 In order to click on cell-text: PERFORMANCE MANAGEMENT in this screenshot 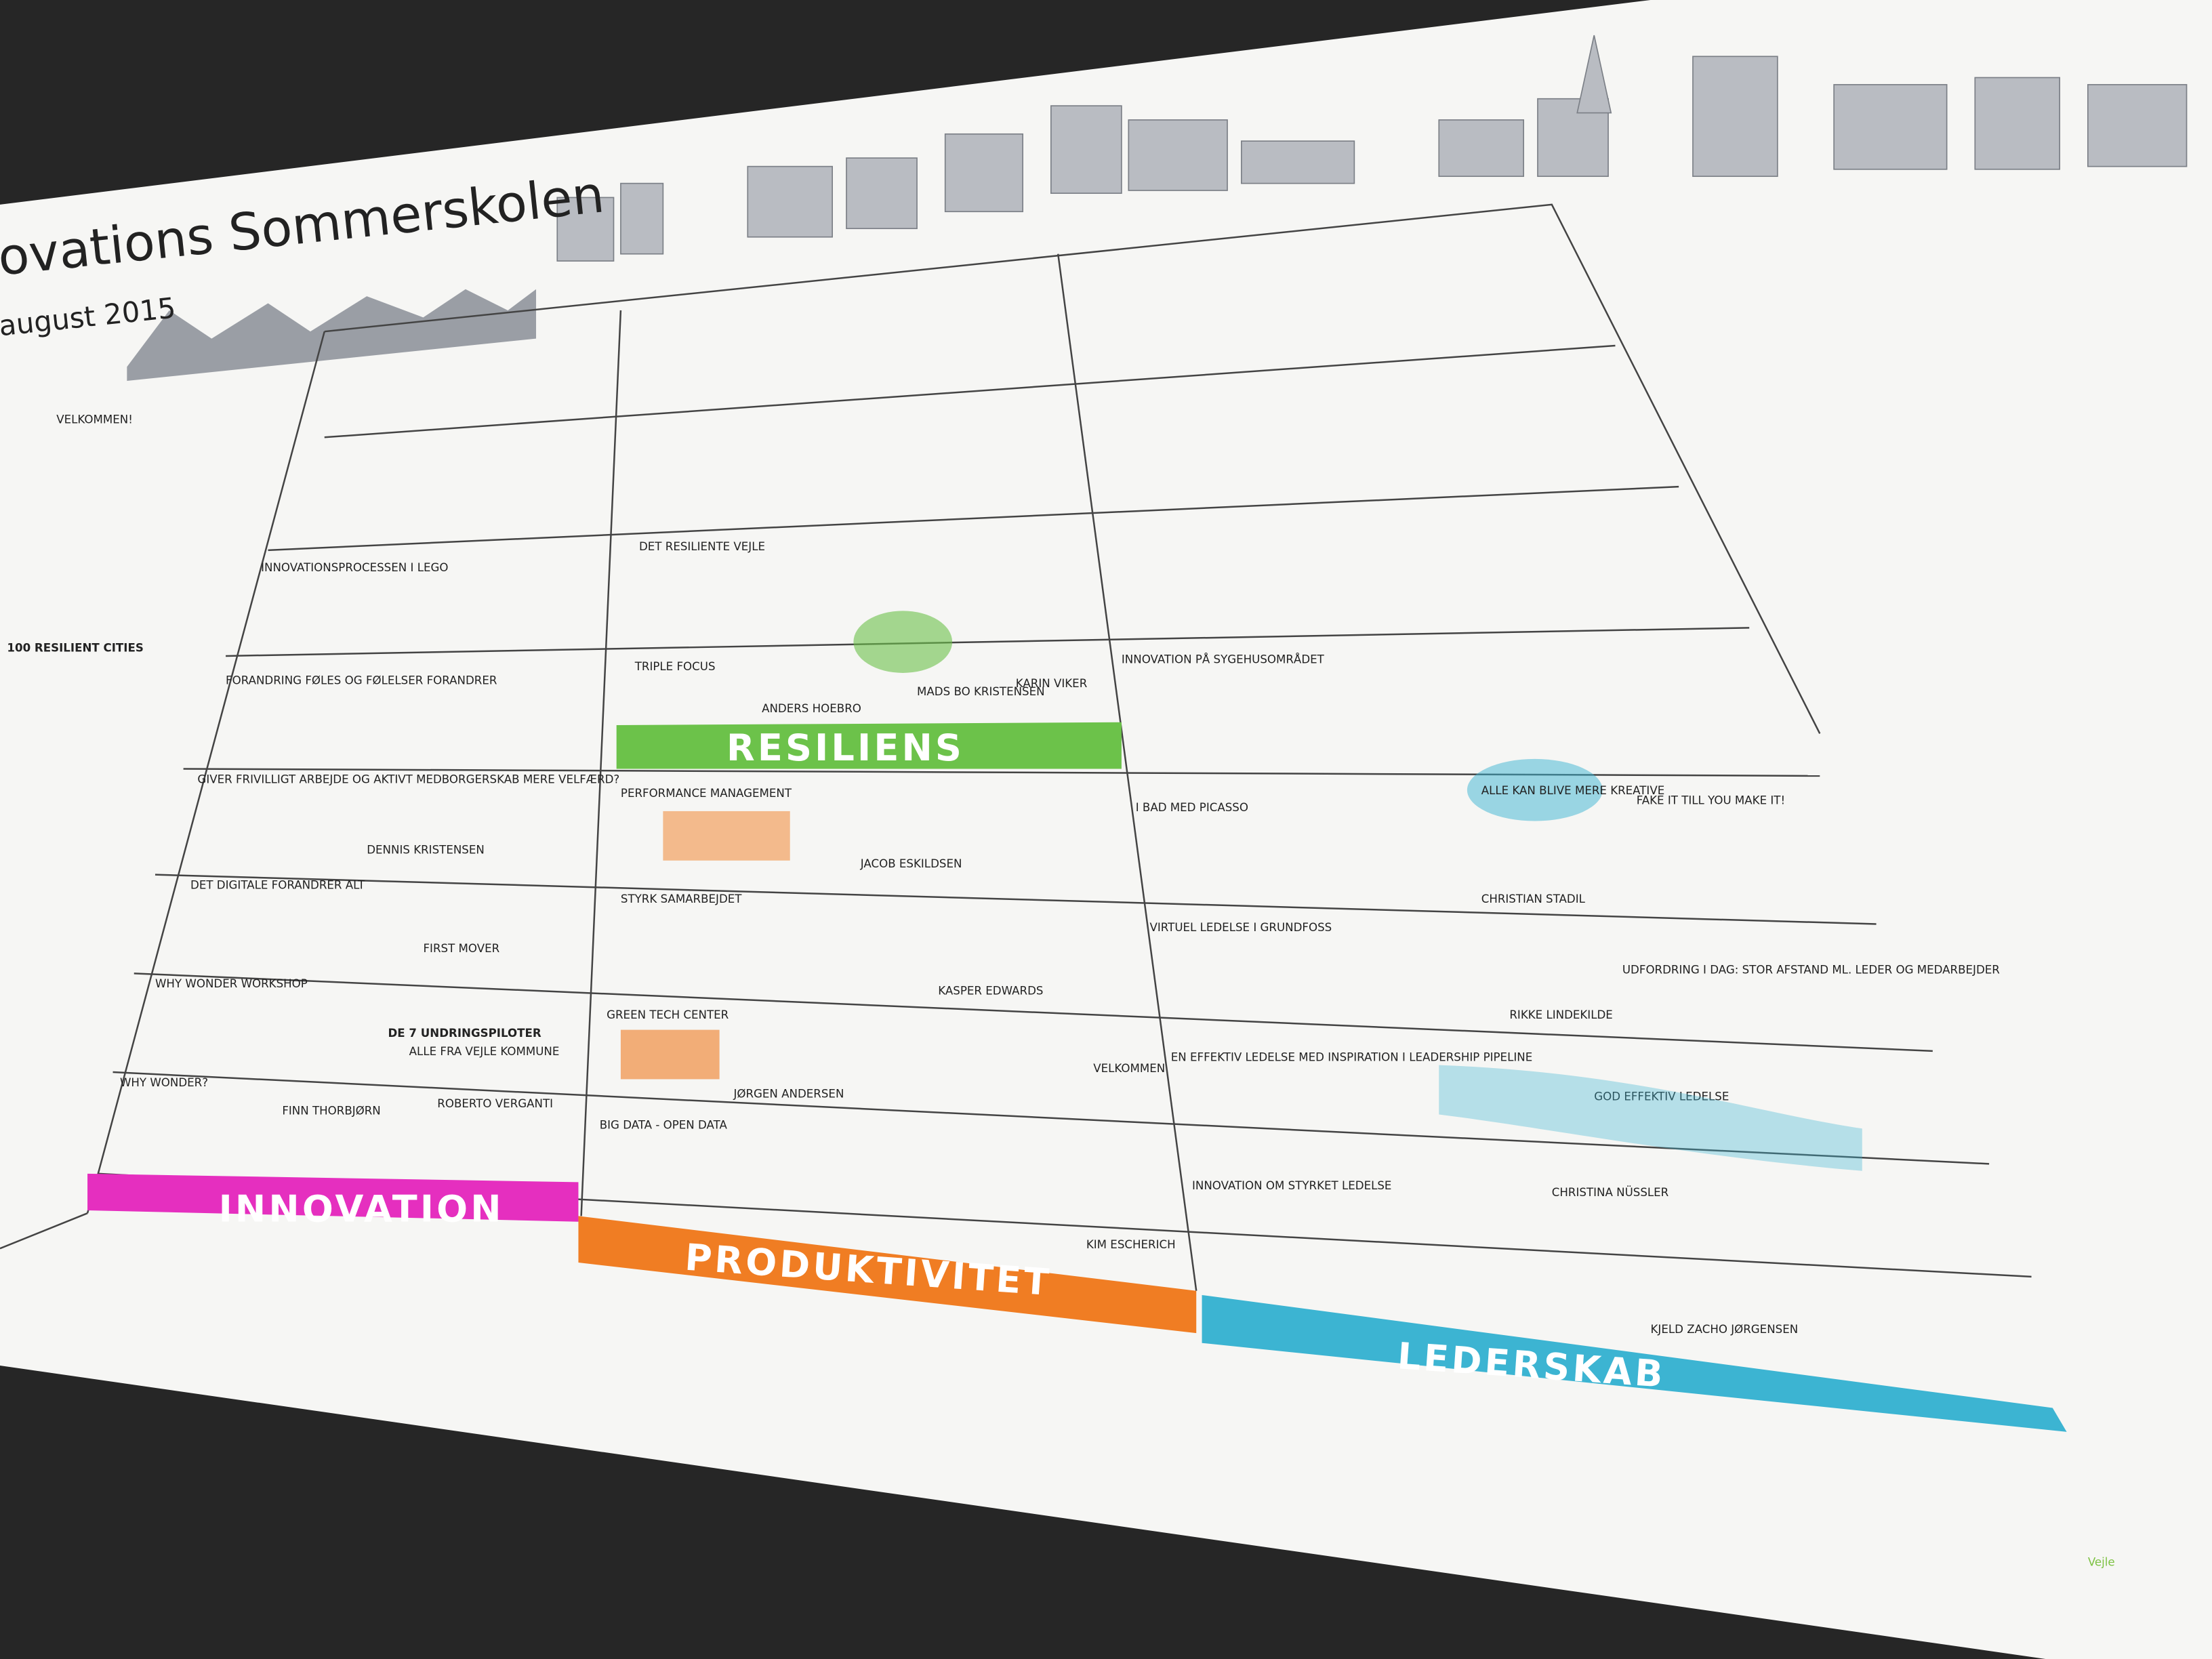, I will do `click(706, 793)`.